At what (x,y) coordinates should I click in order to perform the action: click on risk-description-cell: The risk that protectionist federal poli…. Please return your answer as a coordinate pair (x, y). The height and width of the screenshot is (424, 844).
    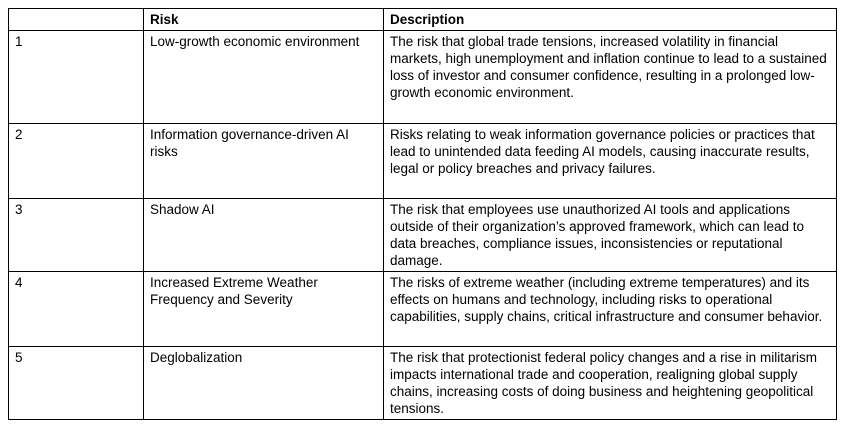
    Looking at the image, I should click on (610, 383).